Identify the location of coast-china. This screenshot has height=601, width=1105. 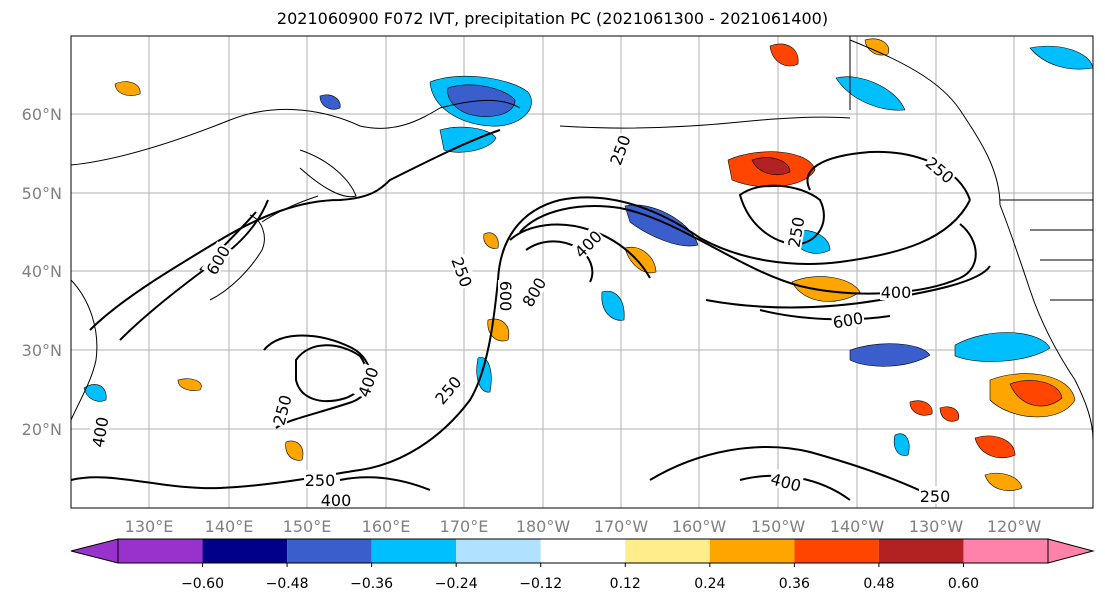
(84, 350).